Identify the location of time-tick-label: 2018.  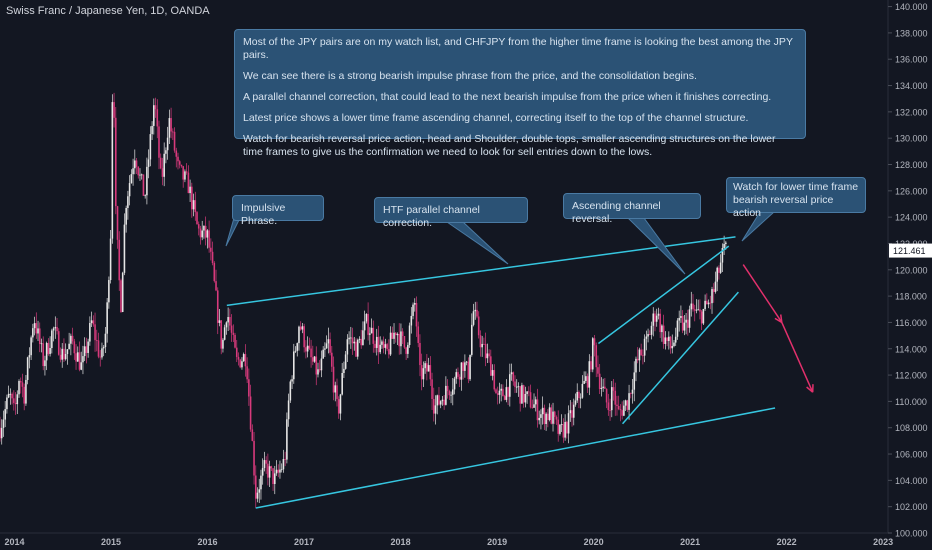
(401, 542).